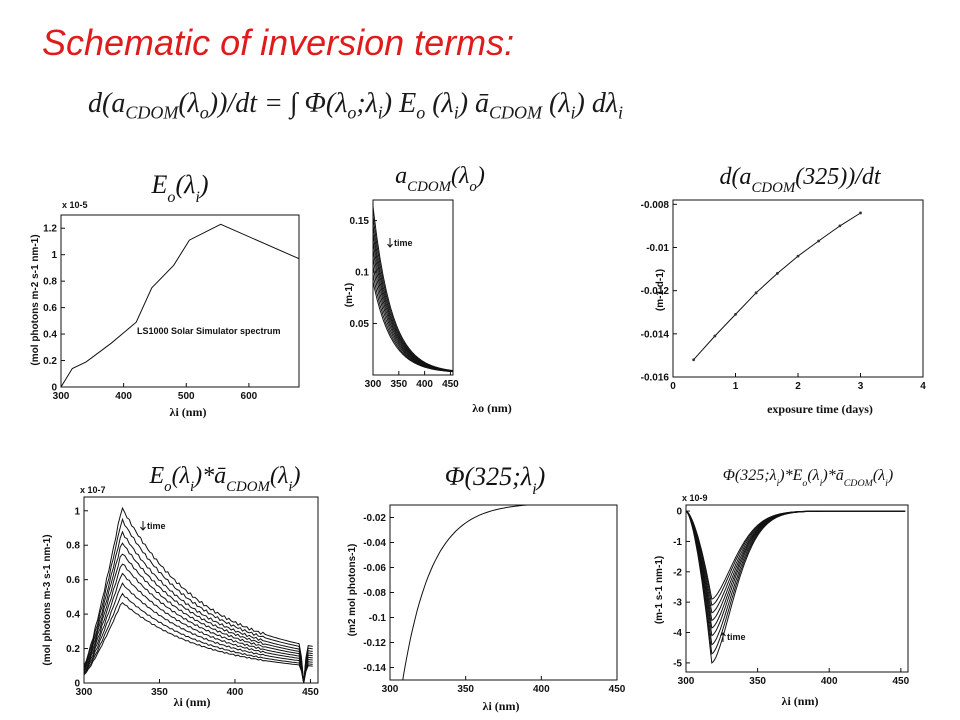  I want to click on x-tick-label: 0, so click(673, 386).